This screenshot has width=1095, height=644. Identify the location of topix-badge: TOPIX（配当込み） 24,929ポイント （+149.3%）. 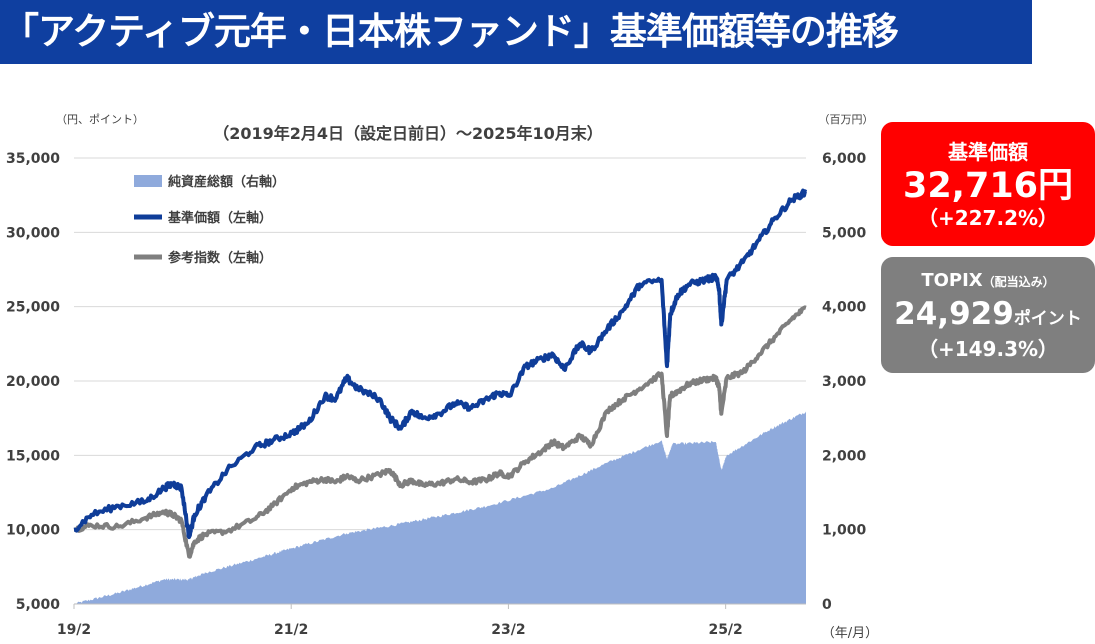
(988, 315).